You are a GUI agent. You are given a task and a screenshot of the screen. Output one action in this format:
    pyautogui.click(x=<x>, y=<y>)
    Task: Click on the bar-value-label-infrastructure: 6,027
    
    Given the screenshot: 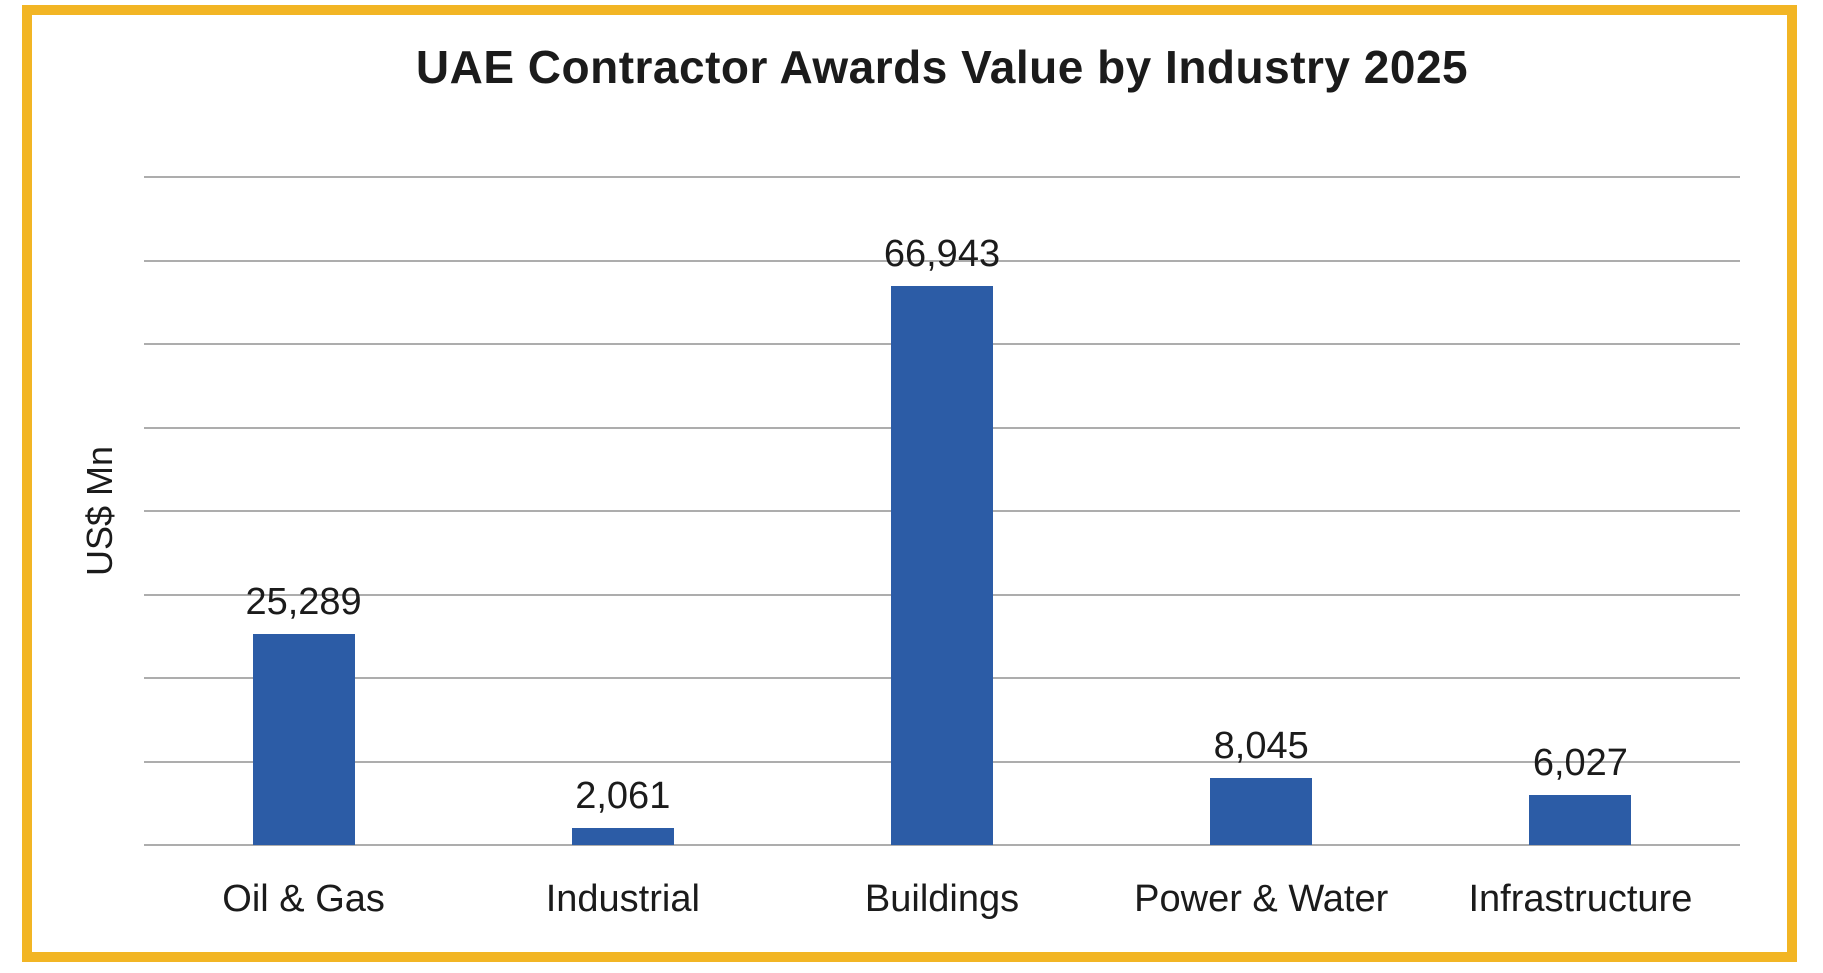 What is the action you would take?
    pyautogui.click(x=1580, y=762)
    